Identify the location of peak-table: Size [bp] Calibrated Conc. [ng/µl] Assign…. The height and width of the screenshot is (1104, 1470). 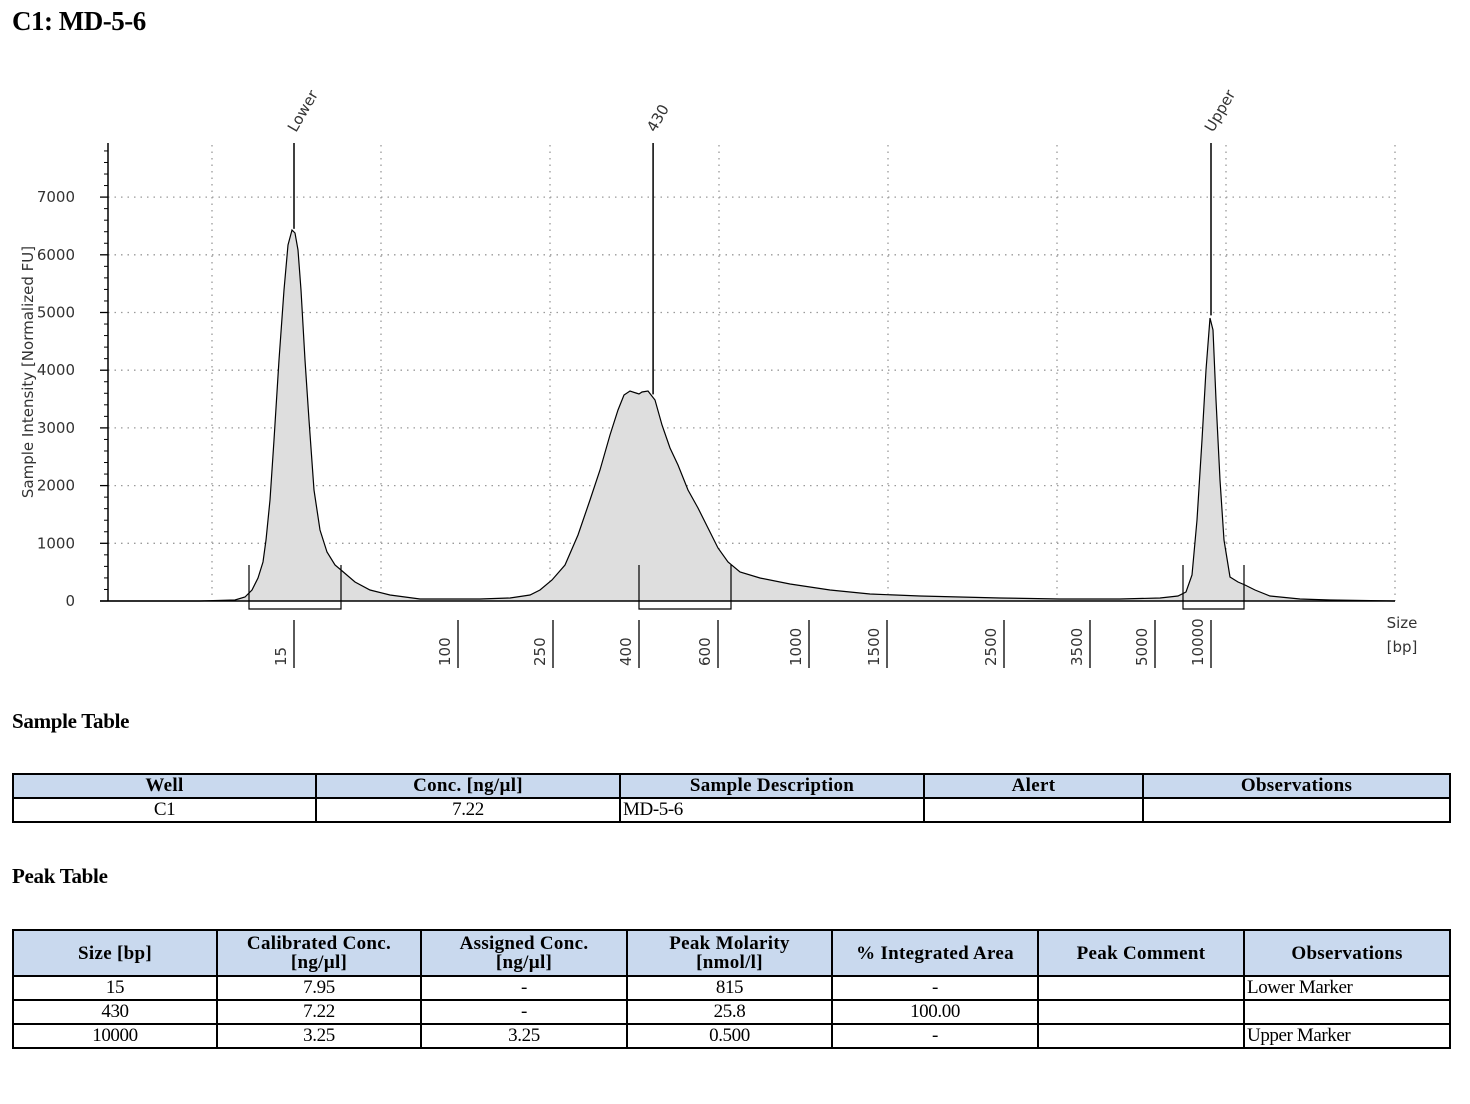
(731, 989).